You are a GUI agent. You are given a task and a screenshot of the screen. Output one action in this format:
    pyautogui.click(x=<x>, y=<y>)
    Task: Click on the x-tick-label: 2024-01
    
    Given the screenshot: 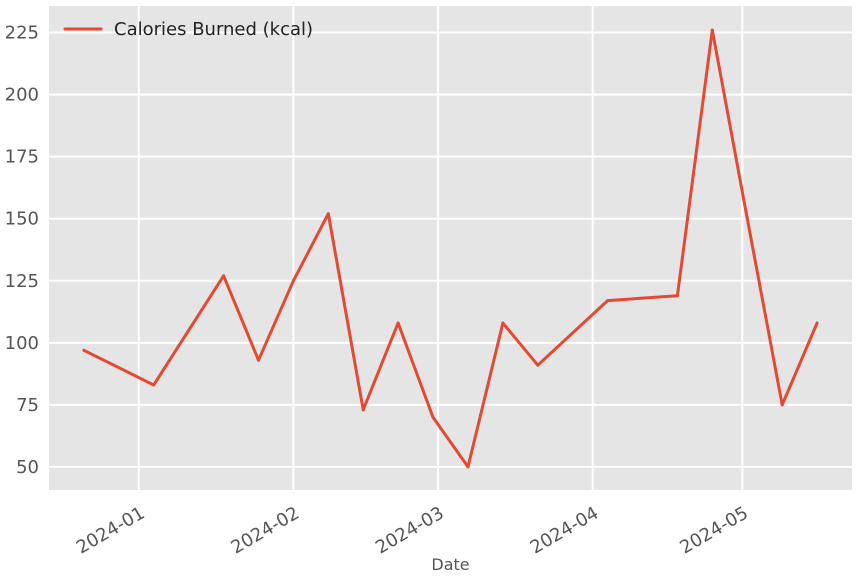 What is the action you would take?
    pyautogui.click(x=111, y=531)
    